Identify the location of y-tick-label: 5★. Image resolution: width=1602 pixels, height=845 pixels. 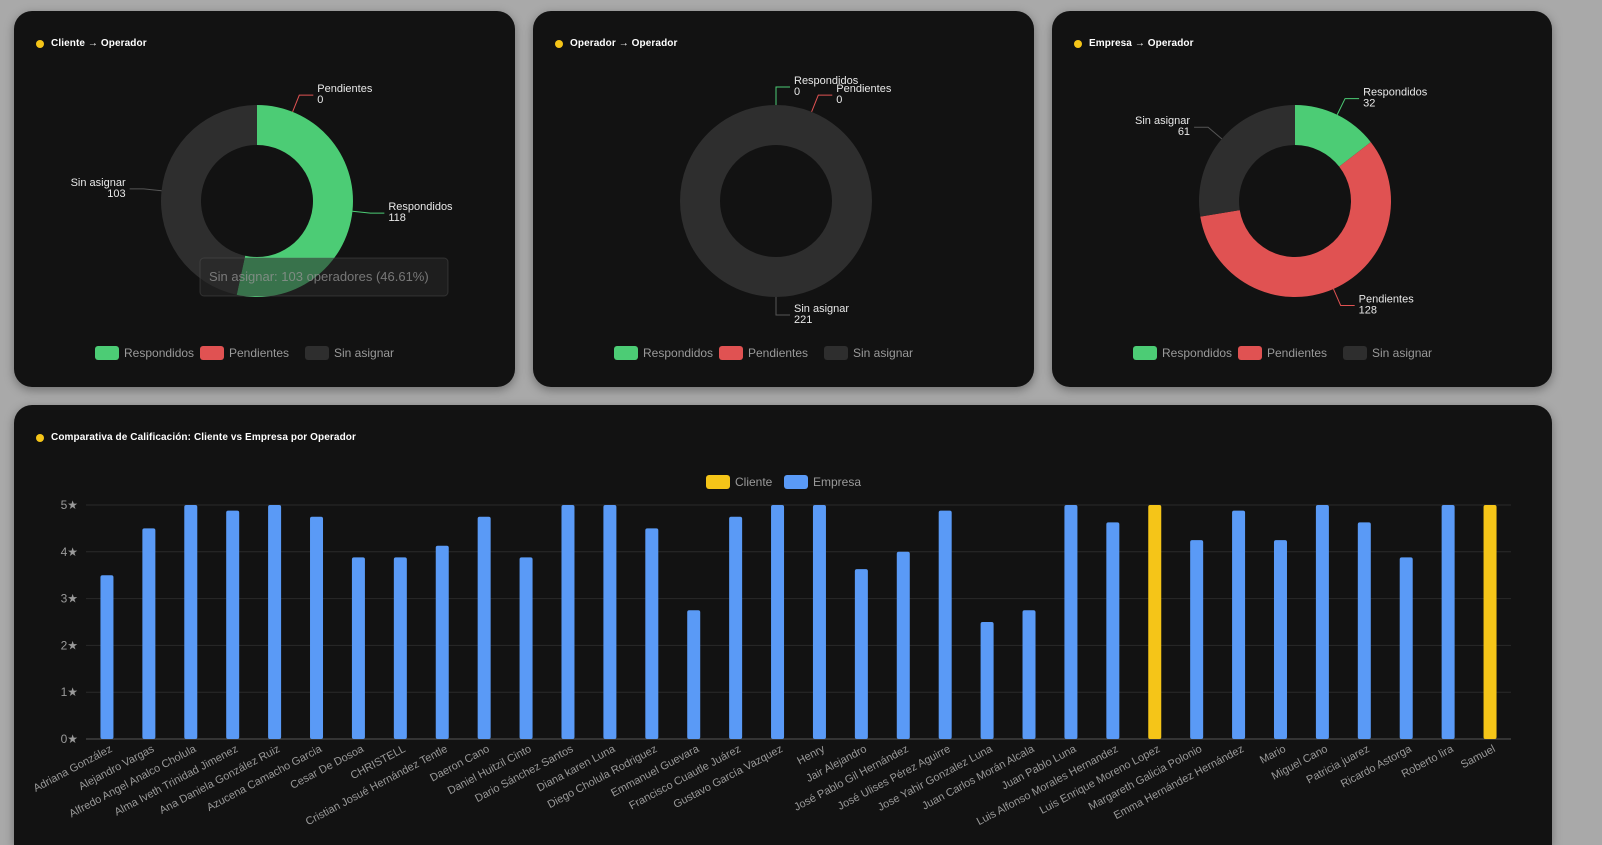
(69, 505).